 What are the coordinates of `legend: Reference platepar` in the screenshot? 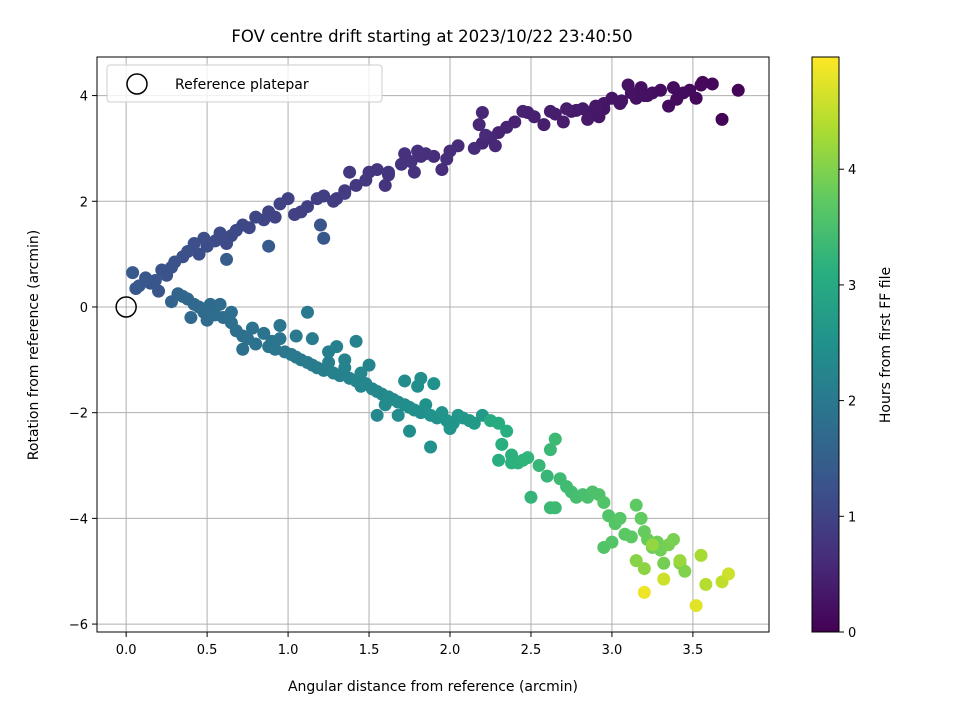 It's located at (244, 83).